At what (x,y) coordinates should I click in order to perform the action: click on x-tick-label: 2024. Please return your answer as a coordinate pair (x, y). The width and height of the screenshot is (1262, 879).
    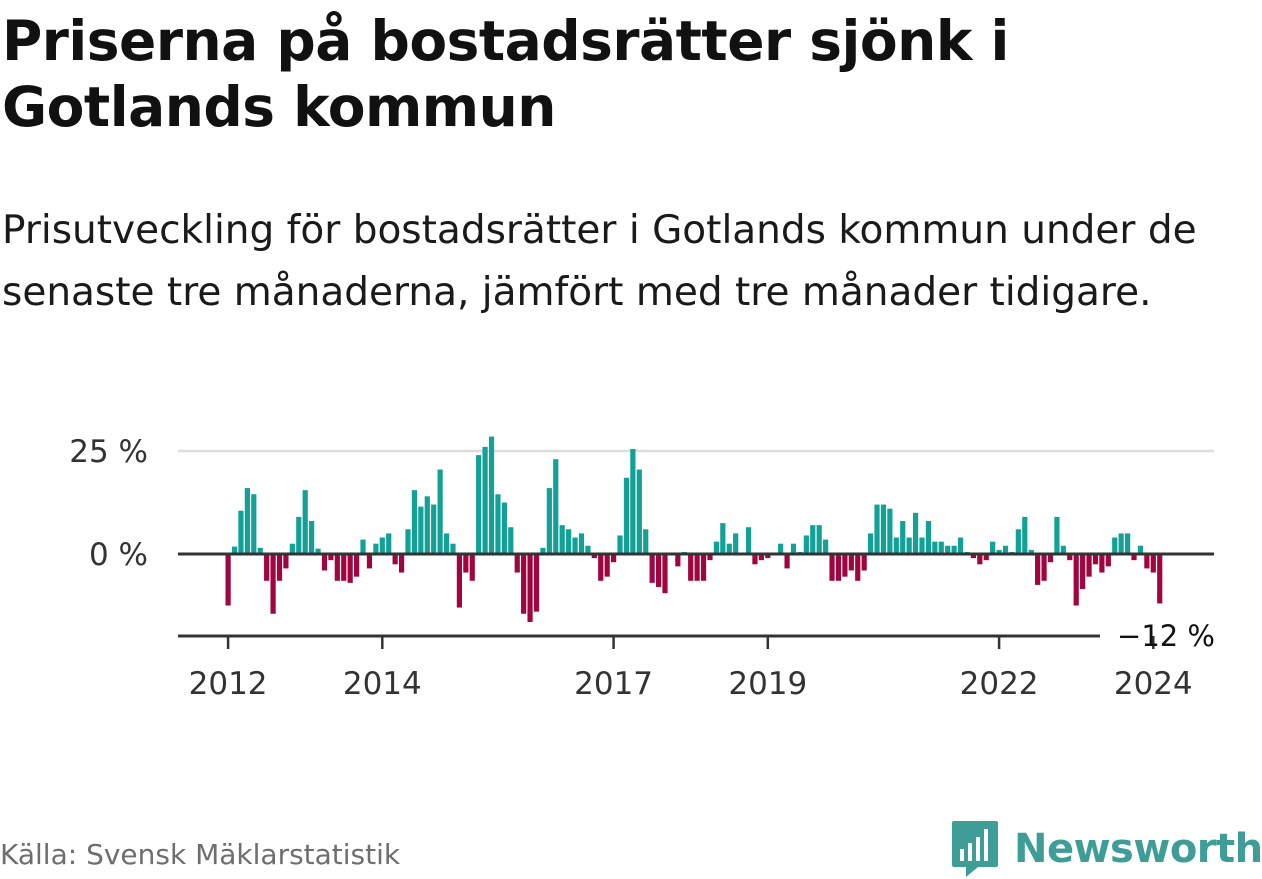
    Looking at the image, I should click on (1153, 683).